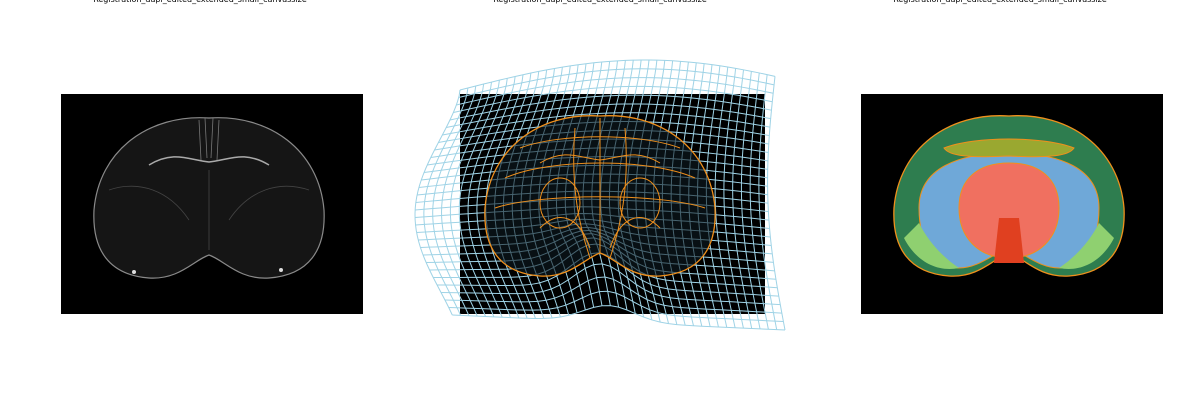  I want to click on dapi-image, so click(212, 204).